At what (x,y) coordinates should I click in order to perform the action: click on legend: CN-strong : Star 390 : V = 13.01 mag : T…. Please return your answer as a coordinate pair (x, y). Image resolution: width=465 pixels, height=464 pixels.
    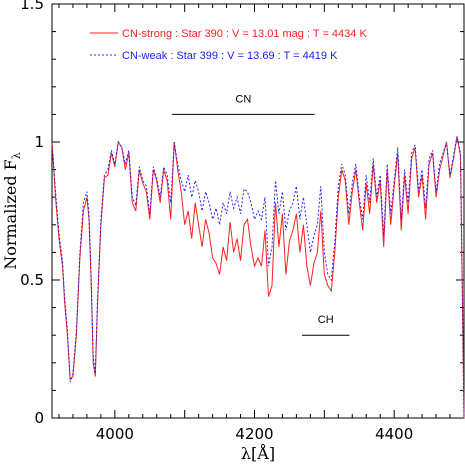
    Looking at the image, I should click on (228, 45).